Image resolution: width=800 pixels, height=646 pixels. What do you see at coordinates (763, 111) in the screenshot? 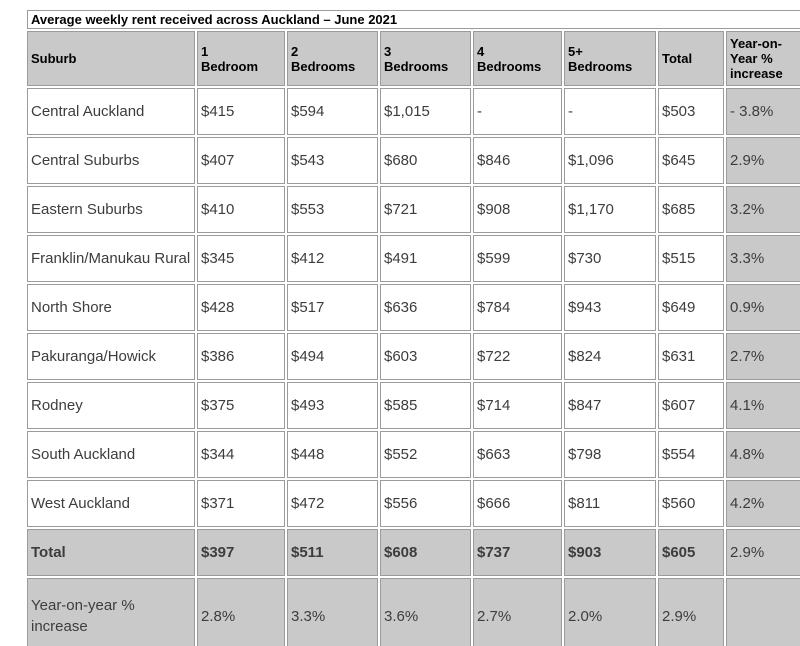
I see `cell: - 3.8%` at bounding box center [763, 111].